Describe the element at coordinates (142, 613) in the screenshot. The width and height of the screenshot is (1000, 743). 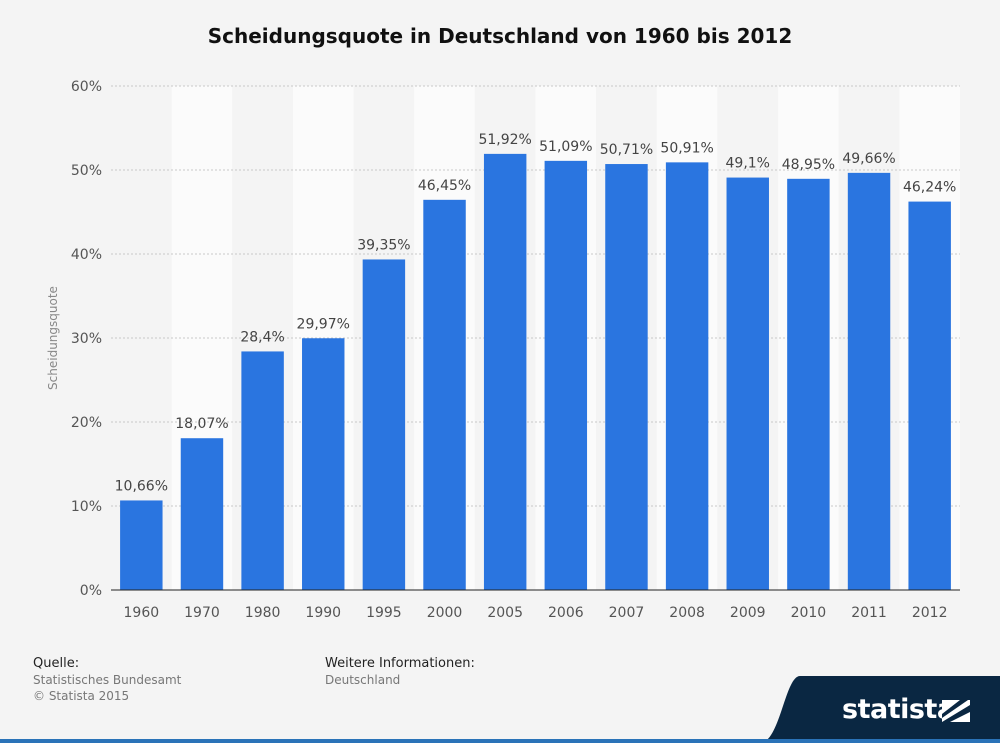
I see `x-tick-label: 1960` at that location.